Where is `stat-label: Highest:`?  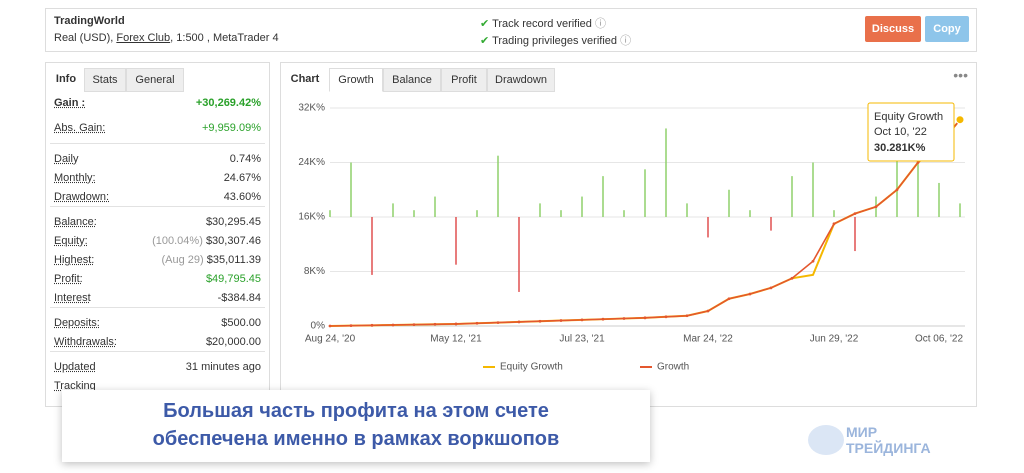
stat-label: Highest: is located at coordinates (74, 260).